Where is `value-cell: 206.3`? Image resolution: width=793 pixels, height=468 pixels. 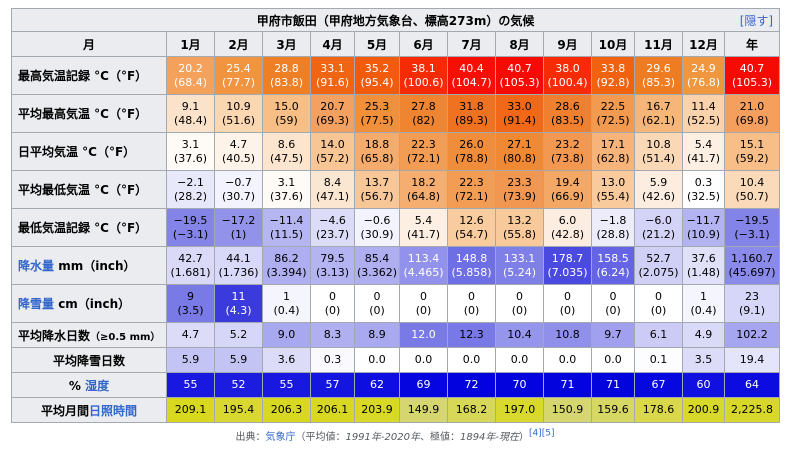
value-cell: 206.3 is located at coordinates (286, 410).